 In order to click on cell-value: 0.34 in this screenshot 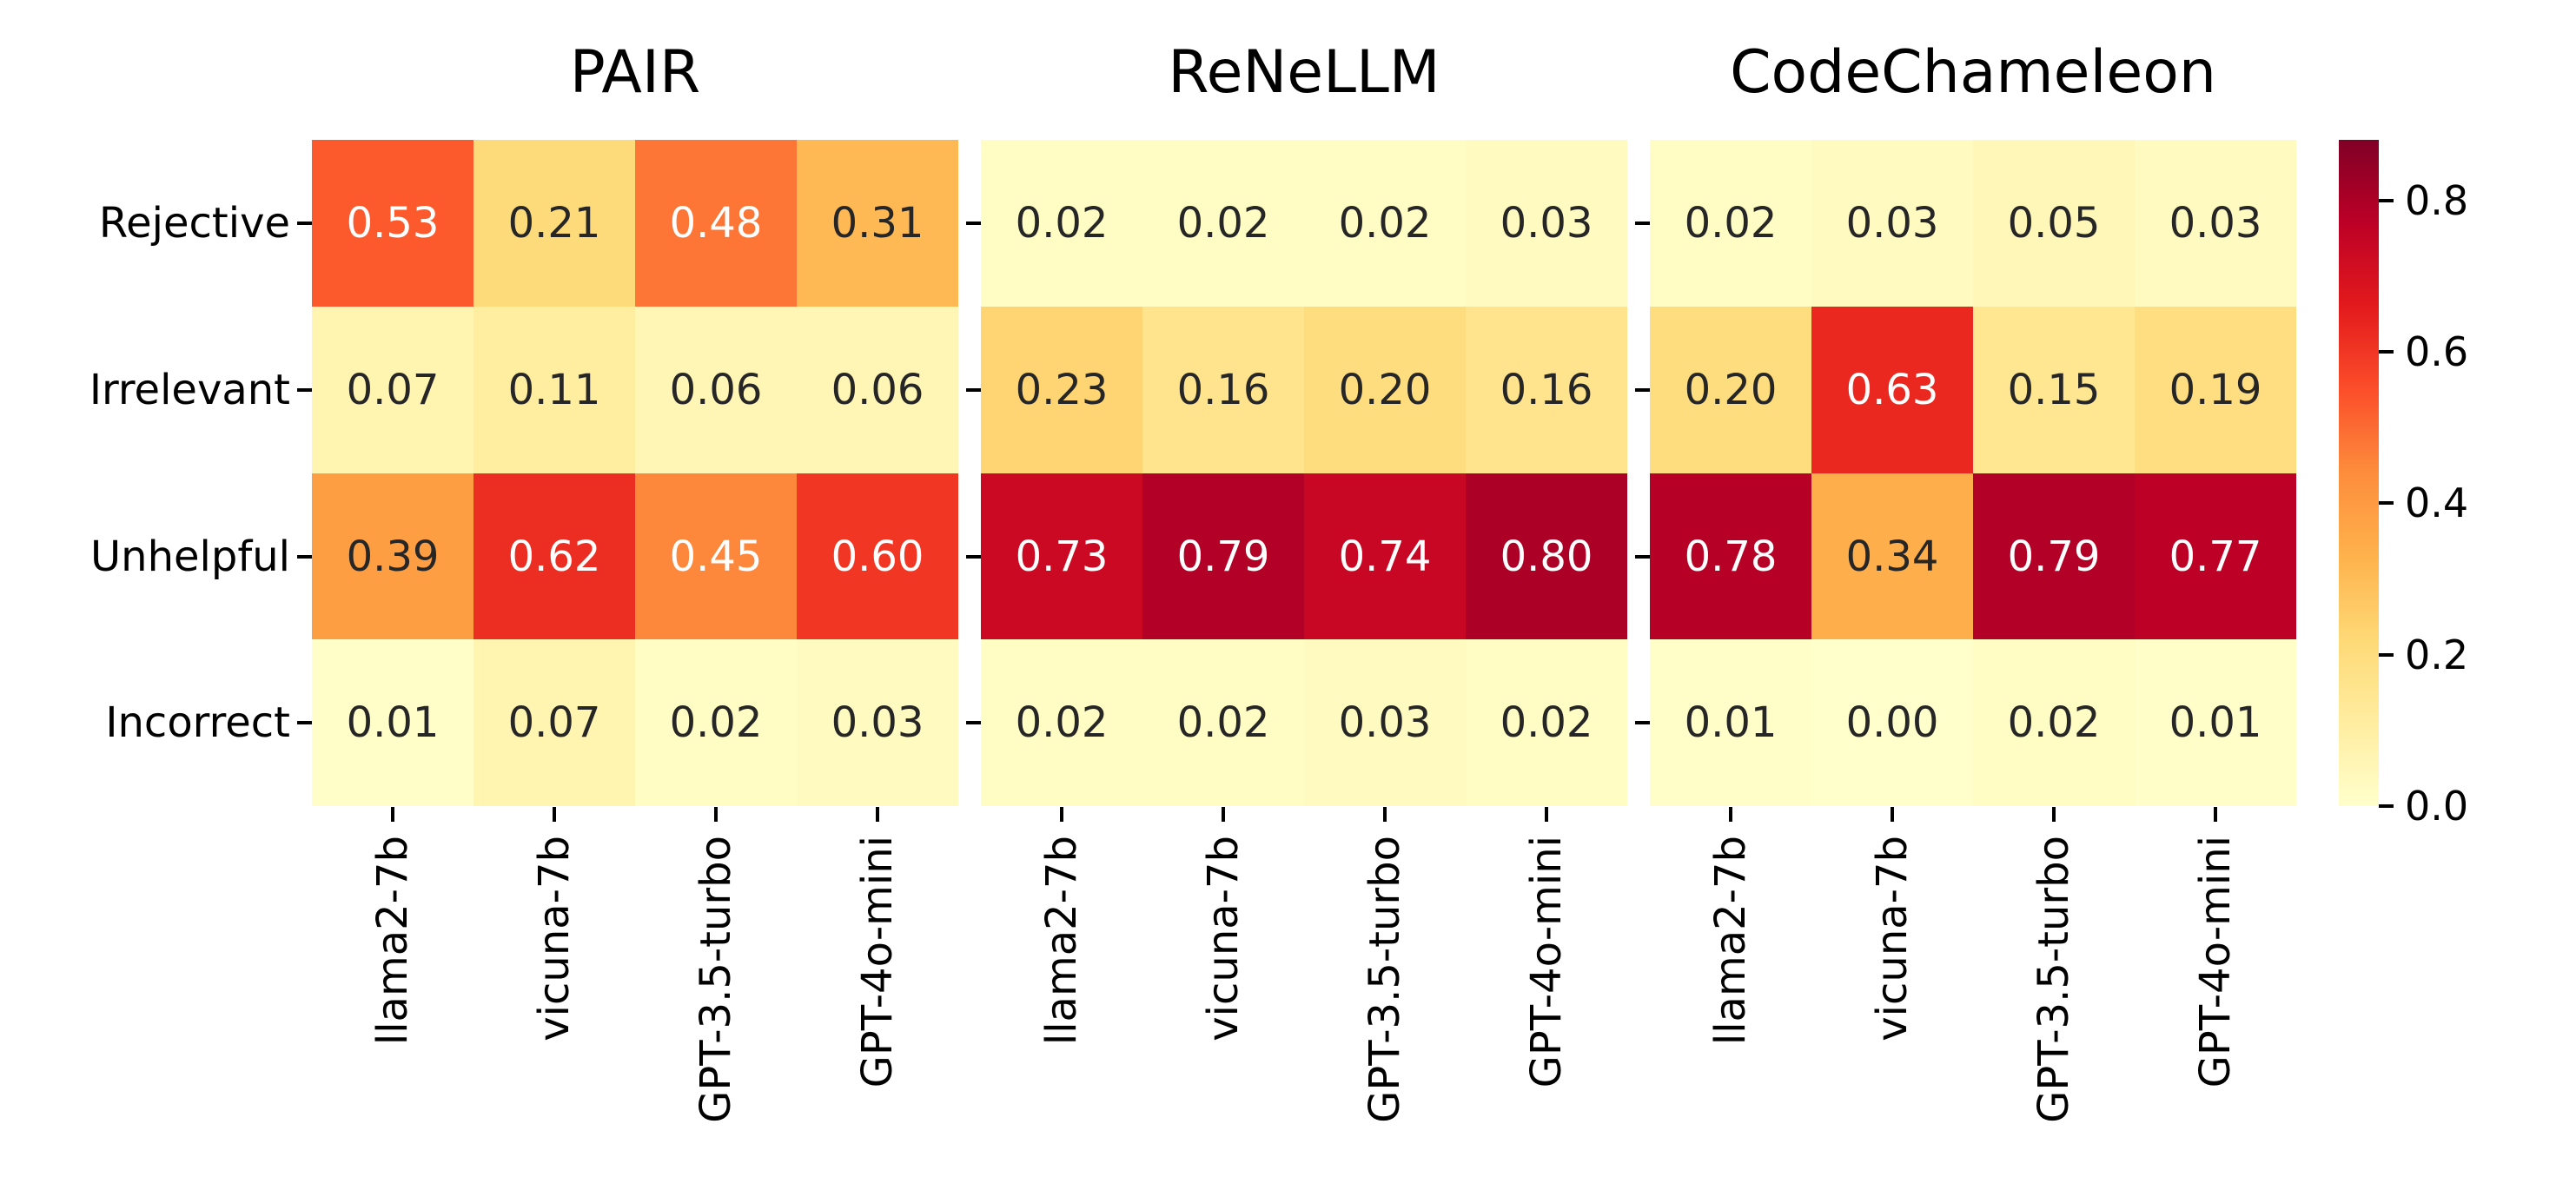, I will do `click(1892, 557)`.